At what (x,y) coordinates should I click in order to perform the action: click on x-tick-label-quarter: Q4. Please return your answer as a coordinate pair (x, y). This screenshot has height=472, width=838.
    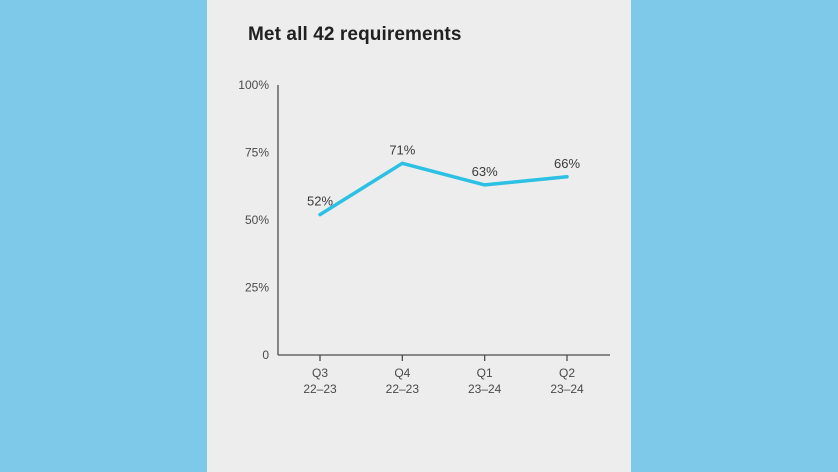
    Looking at the image, I should click on (402, 373).